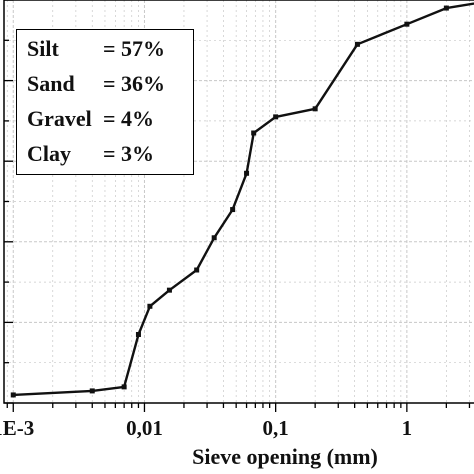 Image resolution: width=474 pixels, height=474 pixels. What do you see at coordinates (129, 118) in the screenshot?
I see `legend-value: = 4%` at bounding box center [129, 118].